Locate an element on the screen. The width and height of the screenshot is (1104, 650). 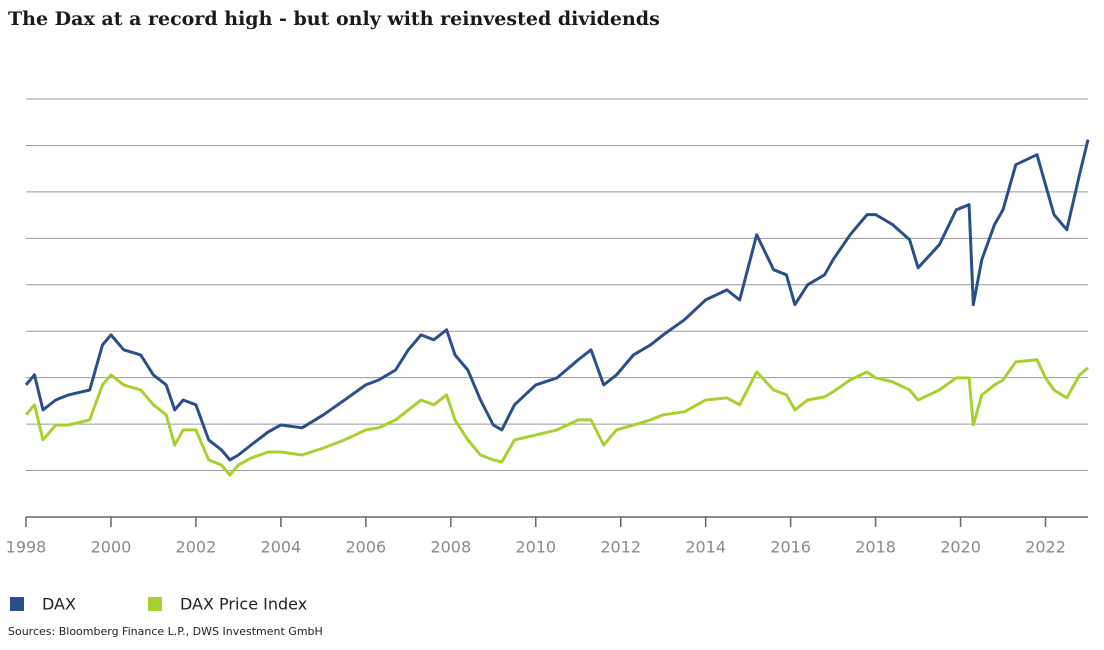
x-tick-label: 2008 is located at coordinates (450, 547).